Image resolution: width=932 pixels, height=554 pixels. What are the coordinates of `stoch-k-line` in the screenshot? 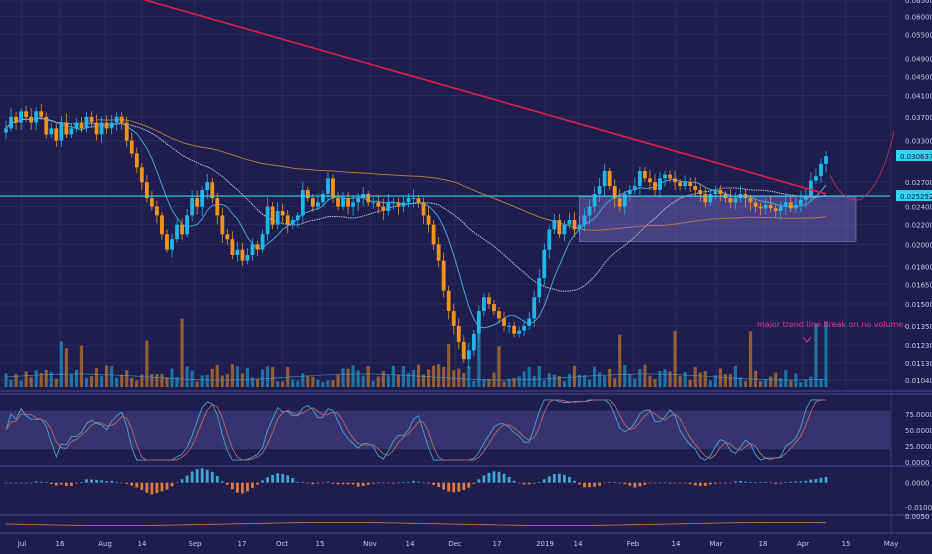 It's located at (415, 430).